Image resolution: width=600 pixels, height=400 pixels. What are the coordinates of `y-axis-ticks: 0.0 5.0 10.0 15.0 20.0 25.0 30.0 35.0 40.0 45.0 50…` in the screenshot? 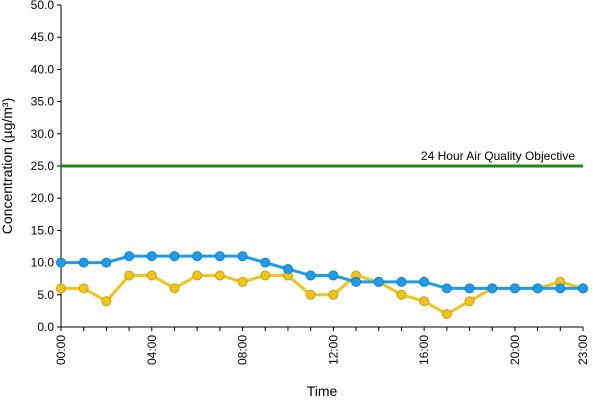 It's located at (46, 167).